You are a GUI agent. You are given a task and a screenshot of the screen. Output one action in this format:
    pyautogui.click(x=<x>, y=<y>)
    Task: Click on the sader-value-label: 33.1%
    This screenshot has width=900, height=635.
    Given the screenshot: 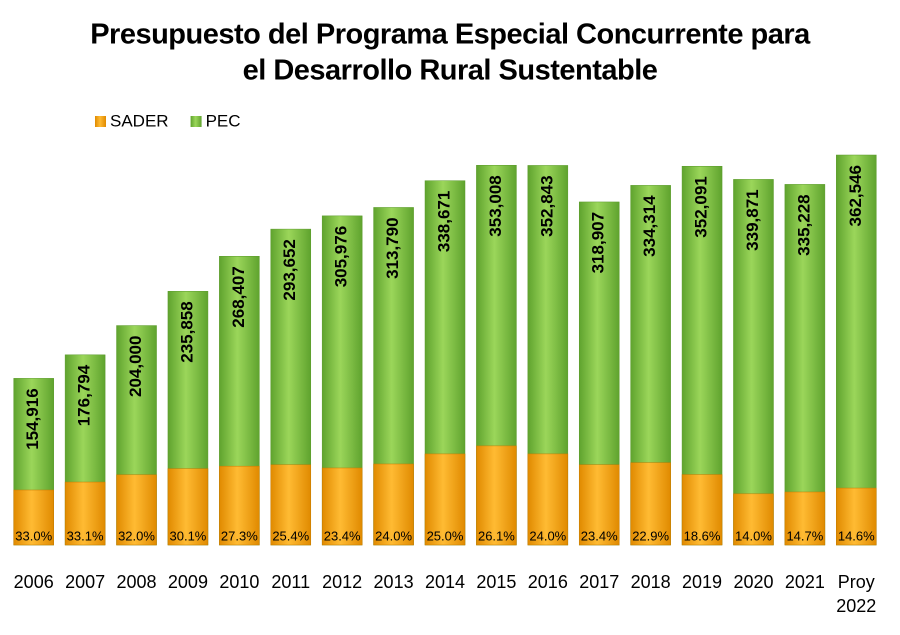 What is the action you would take?
    pyautogui.click(x=85, y=535)
    